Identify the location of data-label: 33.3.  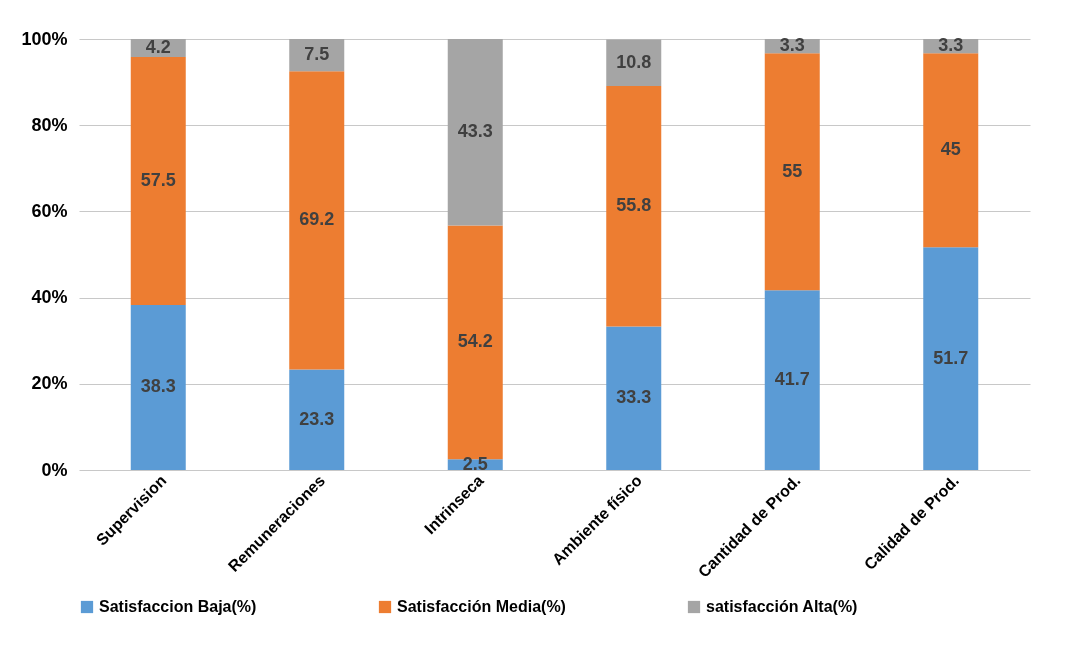
(634, 397).